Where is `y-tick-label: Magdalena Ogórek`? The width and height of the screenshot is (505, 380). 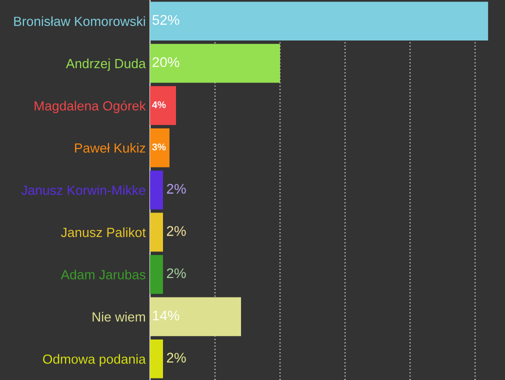
y-tick-label: Magdalena Ogórek is located at coordinates (90, 107).